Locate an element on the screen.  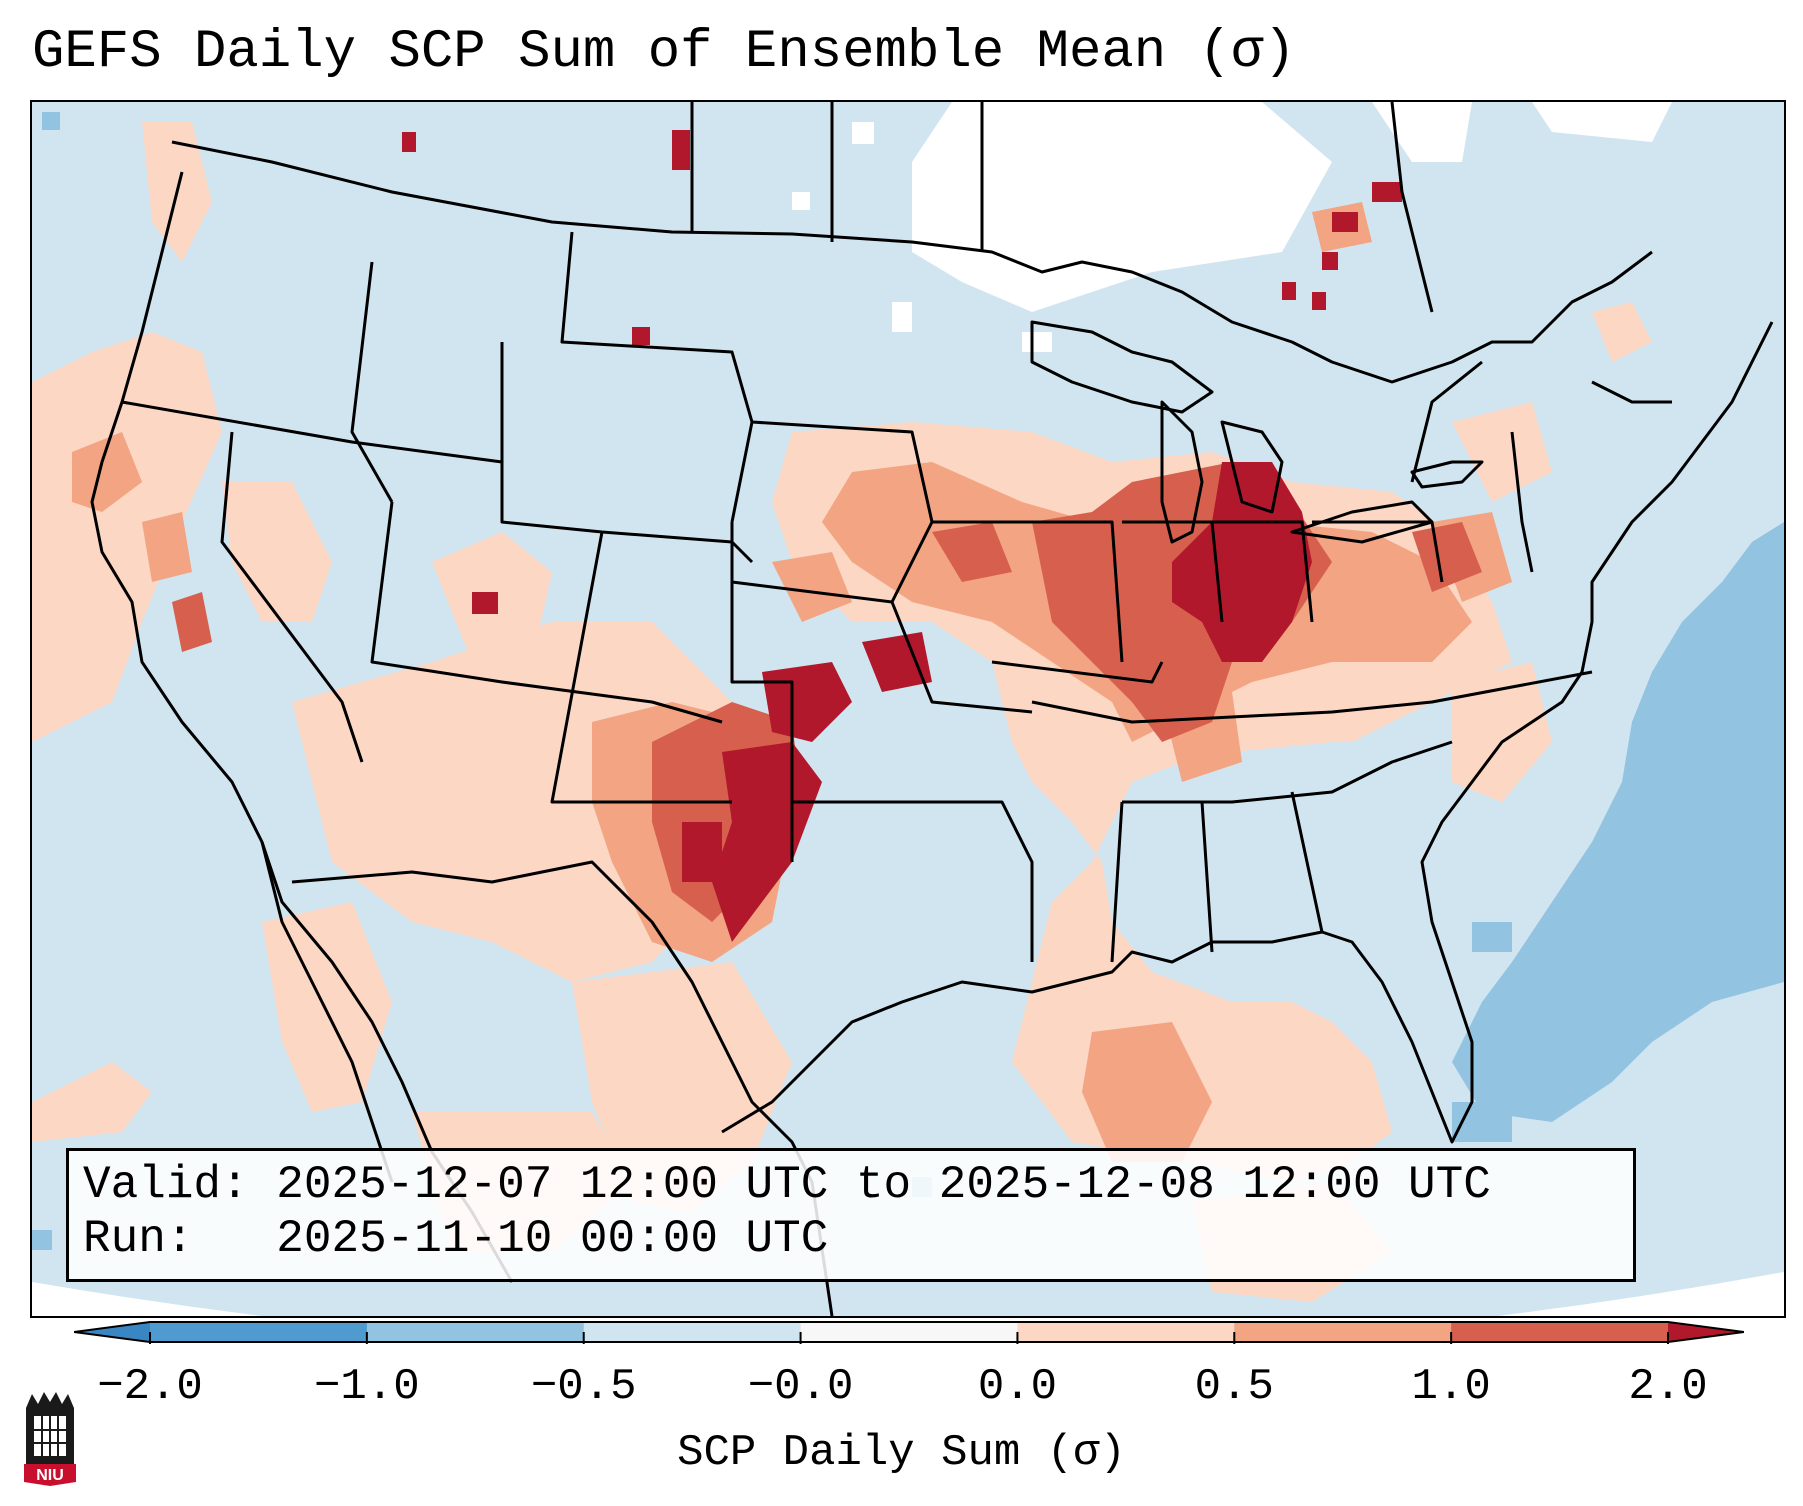
colorbar-tick-label: −1.0 is located at coordinates (367, 1387).